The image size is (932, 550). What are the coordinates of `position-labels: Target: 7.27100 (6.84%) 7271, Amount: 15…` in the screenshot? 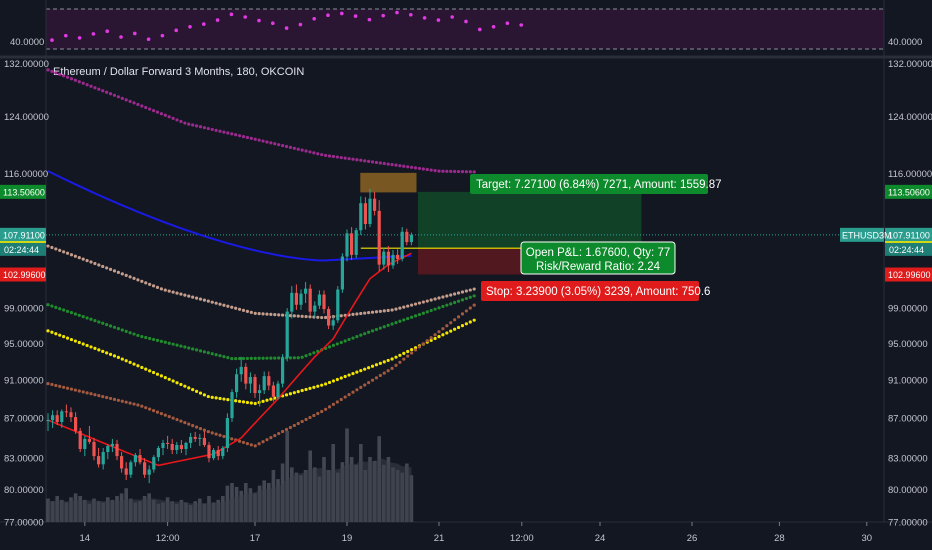 It's located at (596, 237).